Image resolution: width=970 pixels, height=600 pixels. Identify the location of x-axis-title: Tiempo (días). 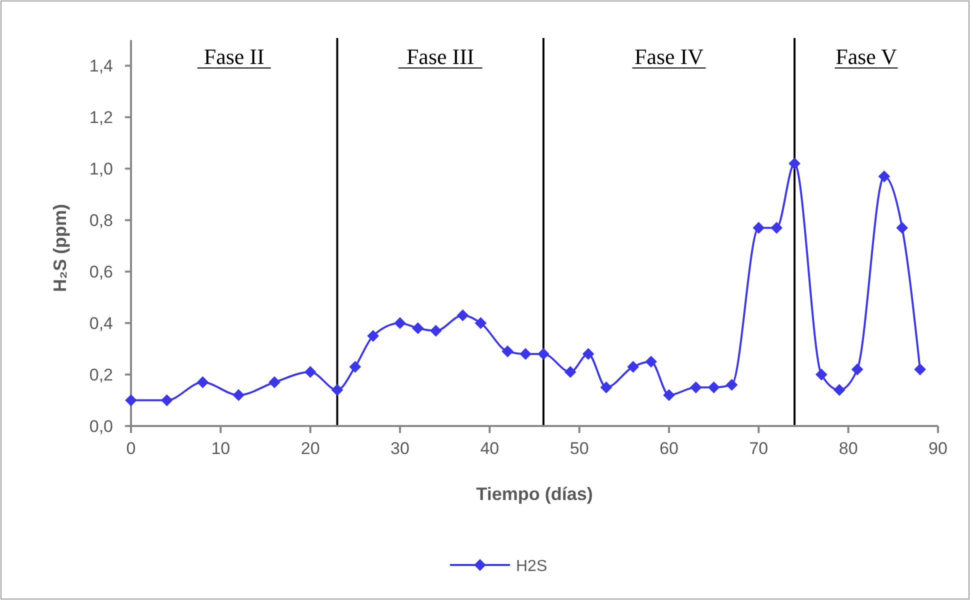
(534, 494).